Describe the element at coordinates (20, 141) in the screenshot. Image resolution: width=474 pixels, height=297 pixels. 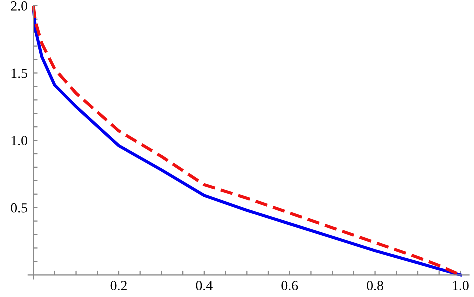
I see `y-tick-label: 1.0` at that location.